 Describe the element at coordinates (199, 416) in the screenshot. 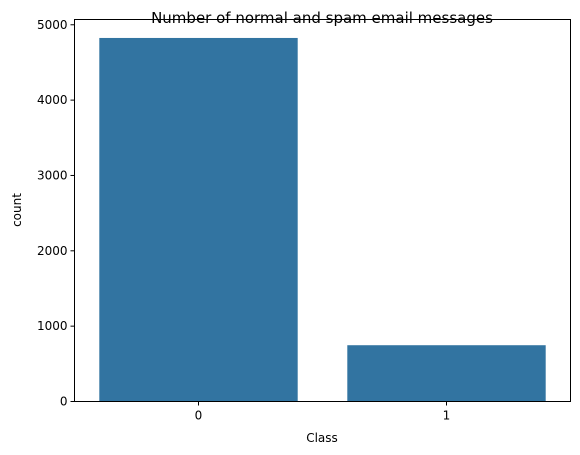

I see `x-tick-label-0: 0` at that location.